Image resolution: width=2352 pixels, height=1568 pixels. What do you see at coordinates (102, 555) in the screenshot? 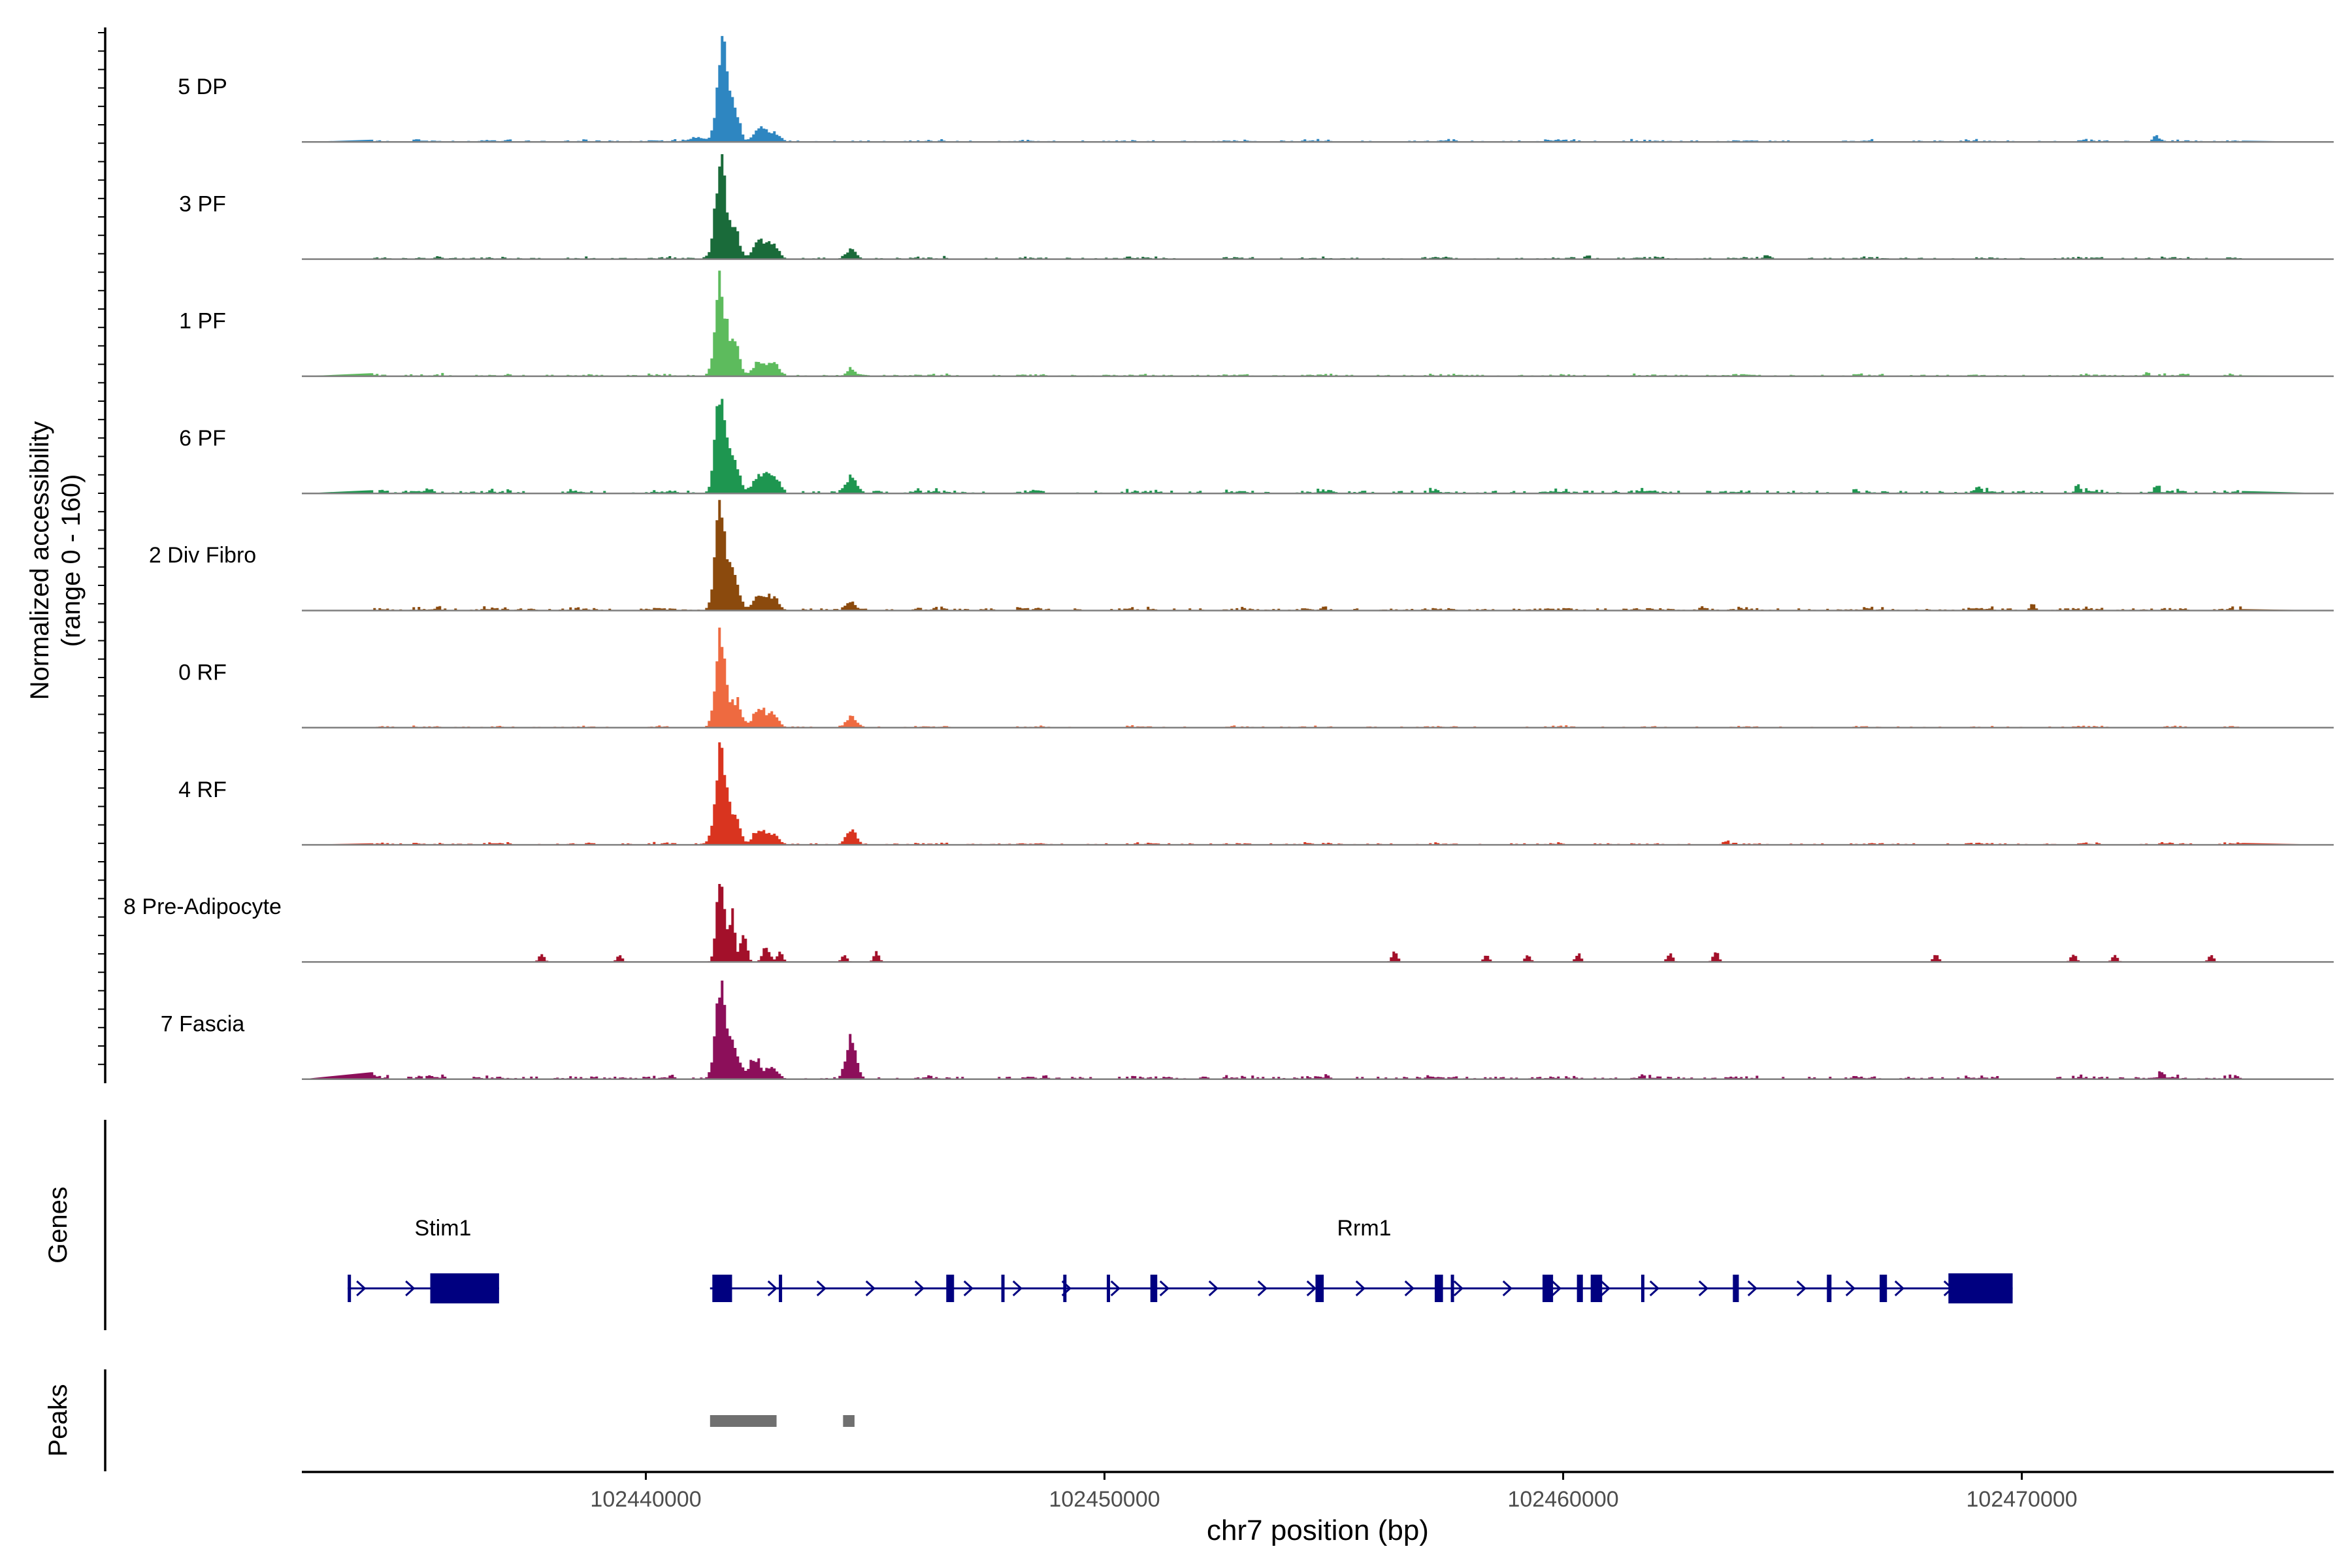
I see `coverage-y-axis` at bounding box center [102, 555].